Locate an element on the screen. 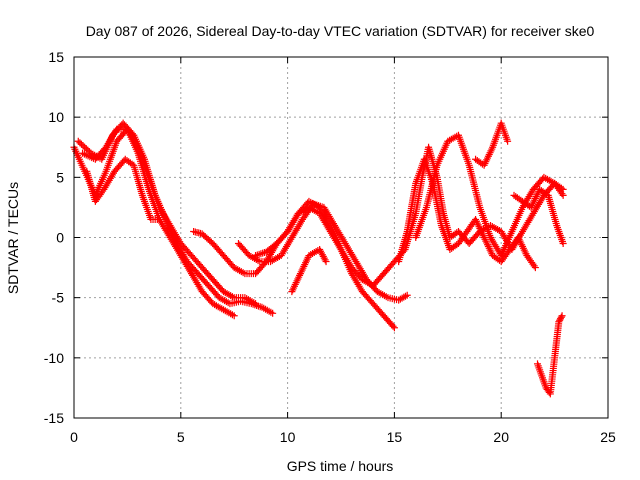 The width and height of the screenshot is (640, 480). series-track-k is located at coordinates (489, 195).